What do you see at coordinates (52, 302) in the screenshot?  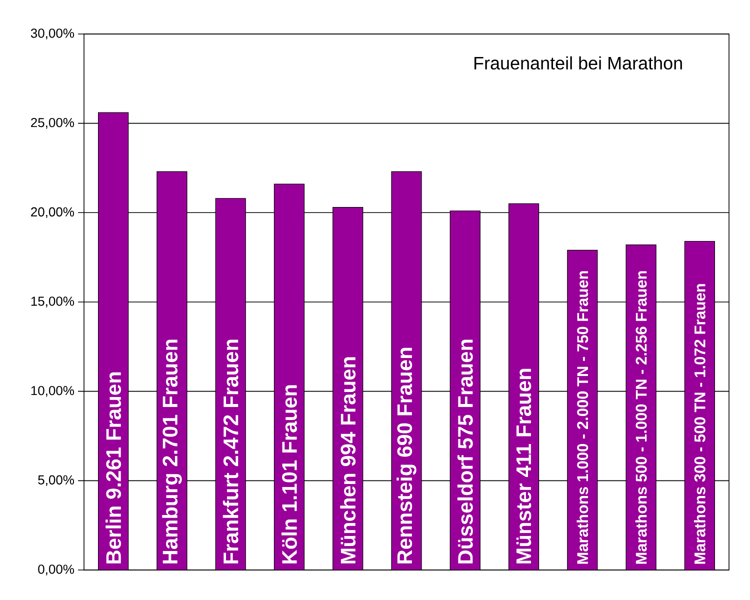 I see `y-tick-label: 15,00%` at bounding box center [52, 302].